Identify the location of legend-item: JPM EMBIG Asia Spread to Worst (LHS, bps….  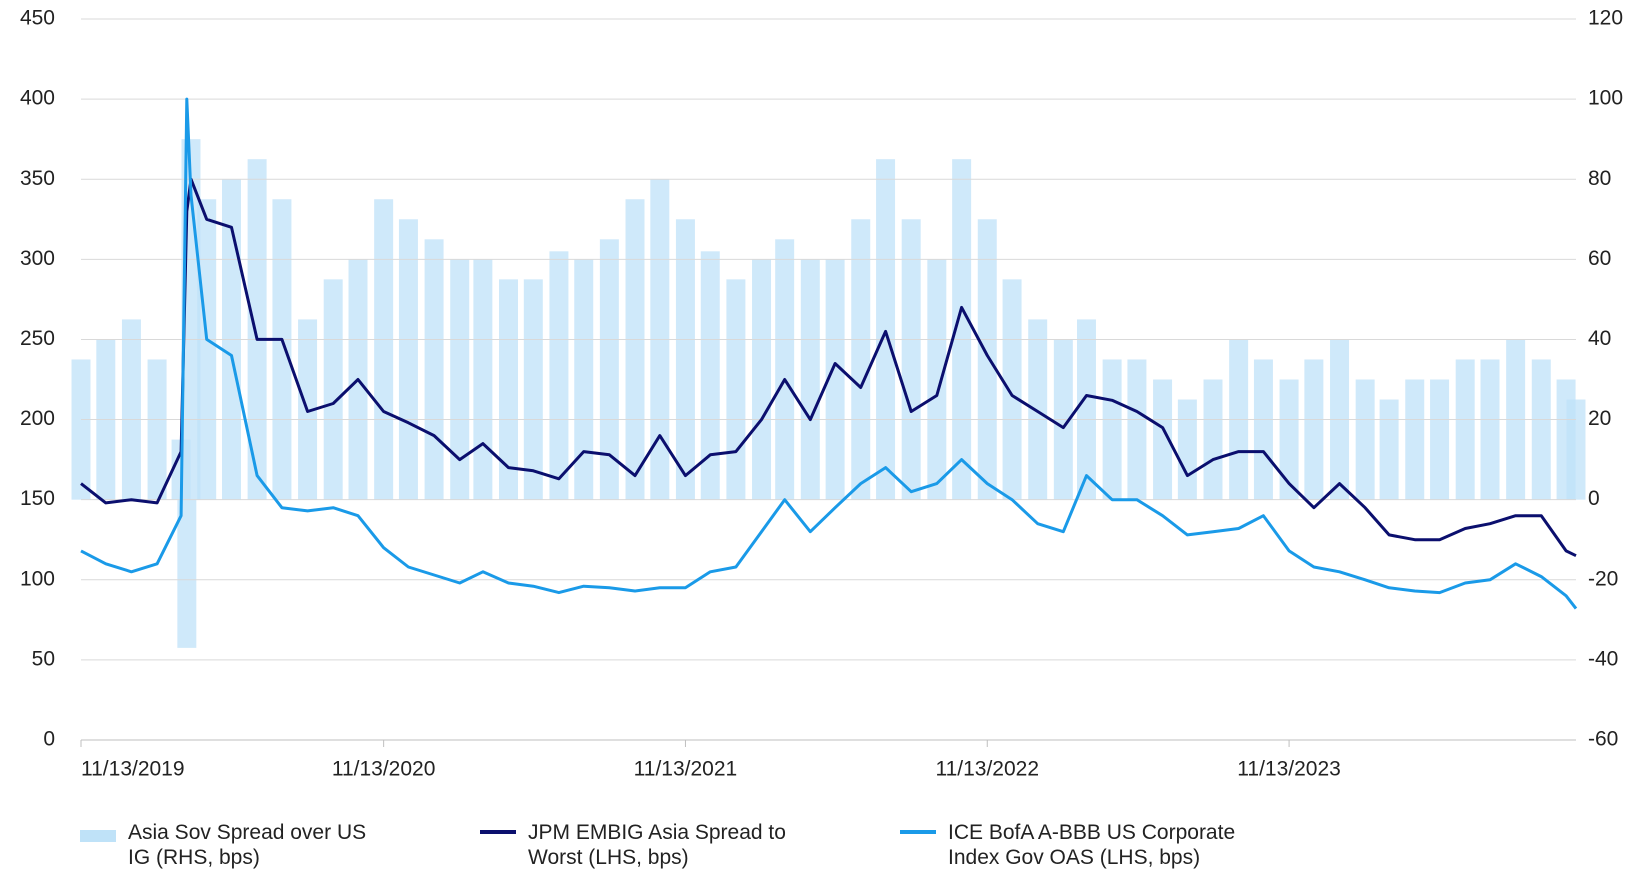
(634, 845).